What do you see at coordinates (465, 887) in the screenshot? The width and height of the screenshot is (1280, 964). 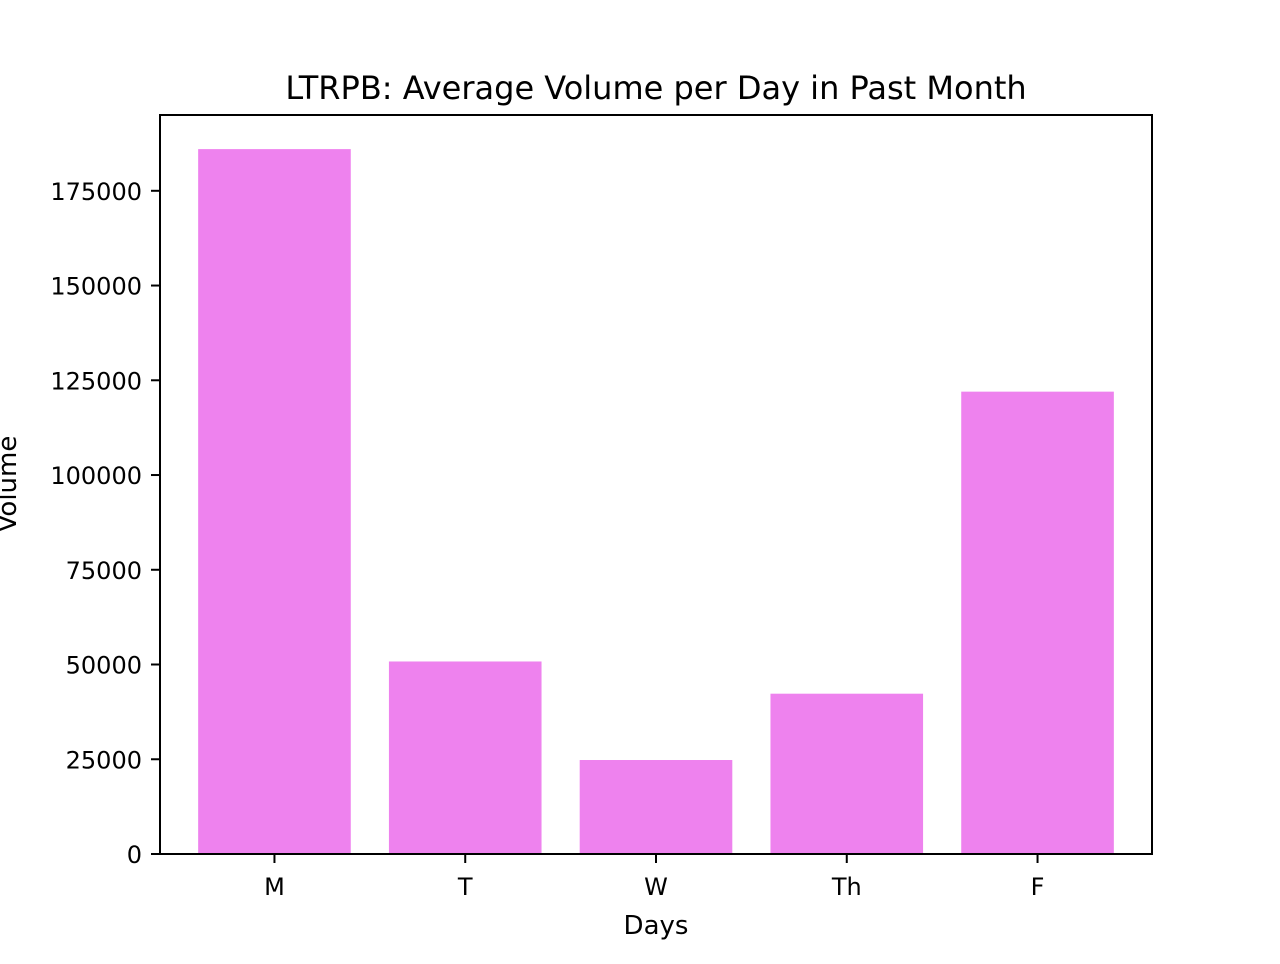 I see `x-tick-label: T` at bounding box center [465, 887].